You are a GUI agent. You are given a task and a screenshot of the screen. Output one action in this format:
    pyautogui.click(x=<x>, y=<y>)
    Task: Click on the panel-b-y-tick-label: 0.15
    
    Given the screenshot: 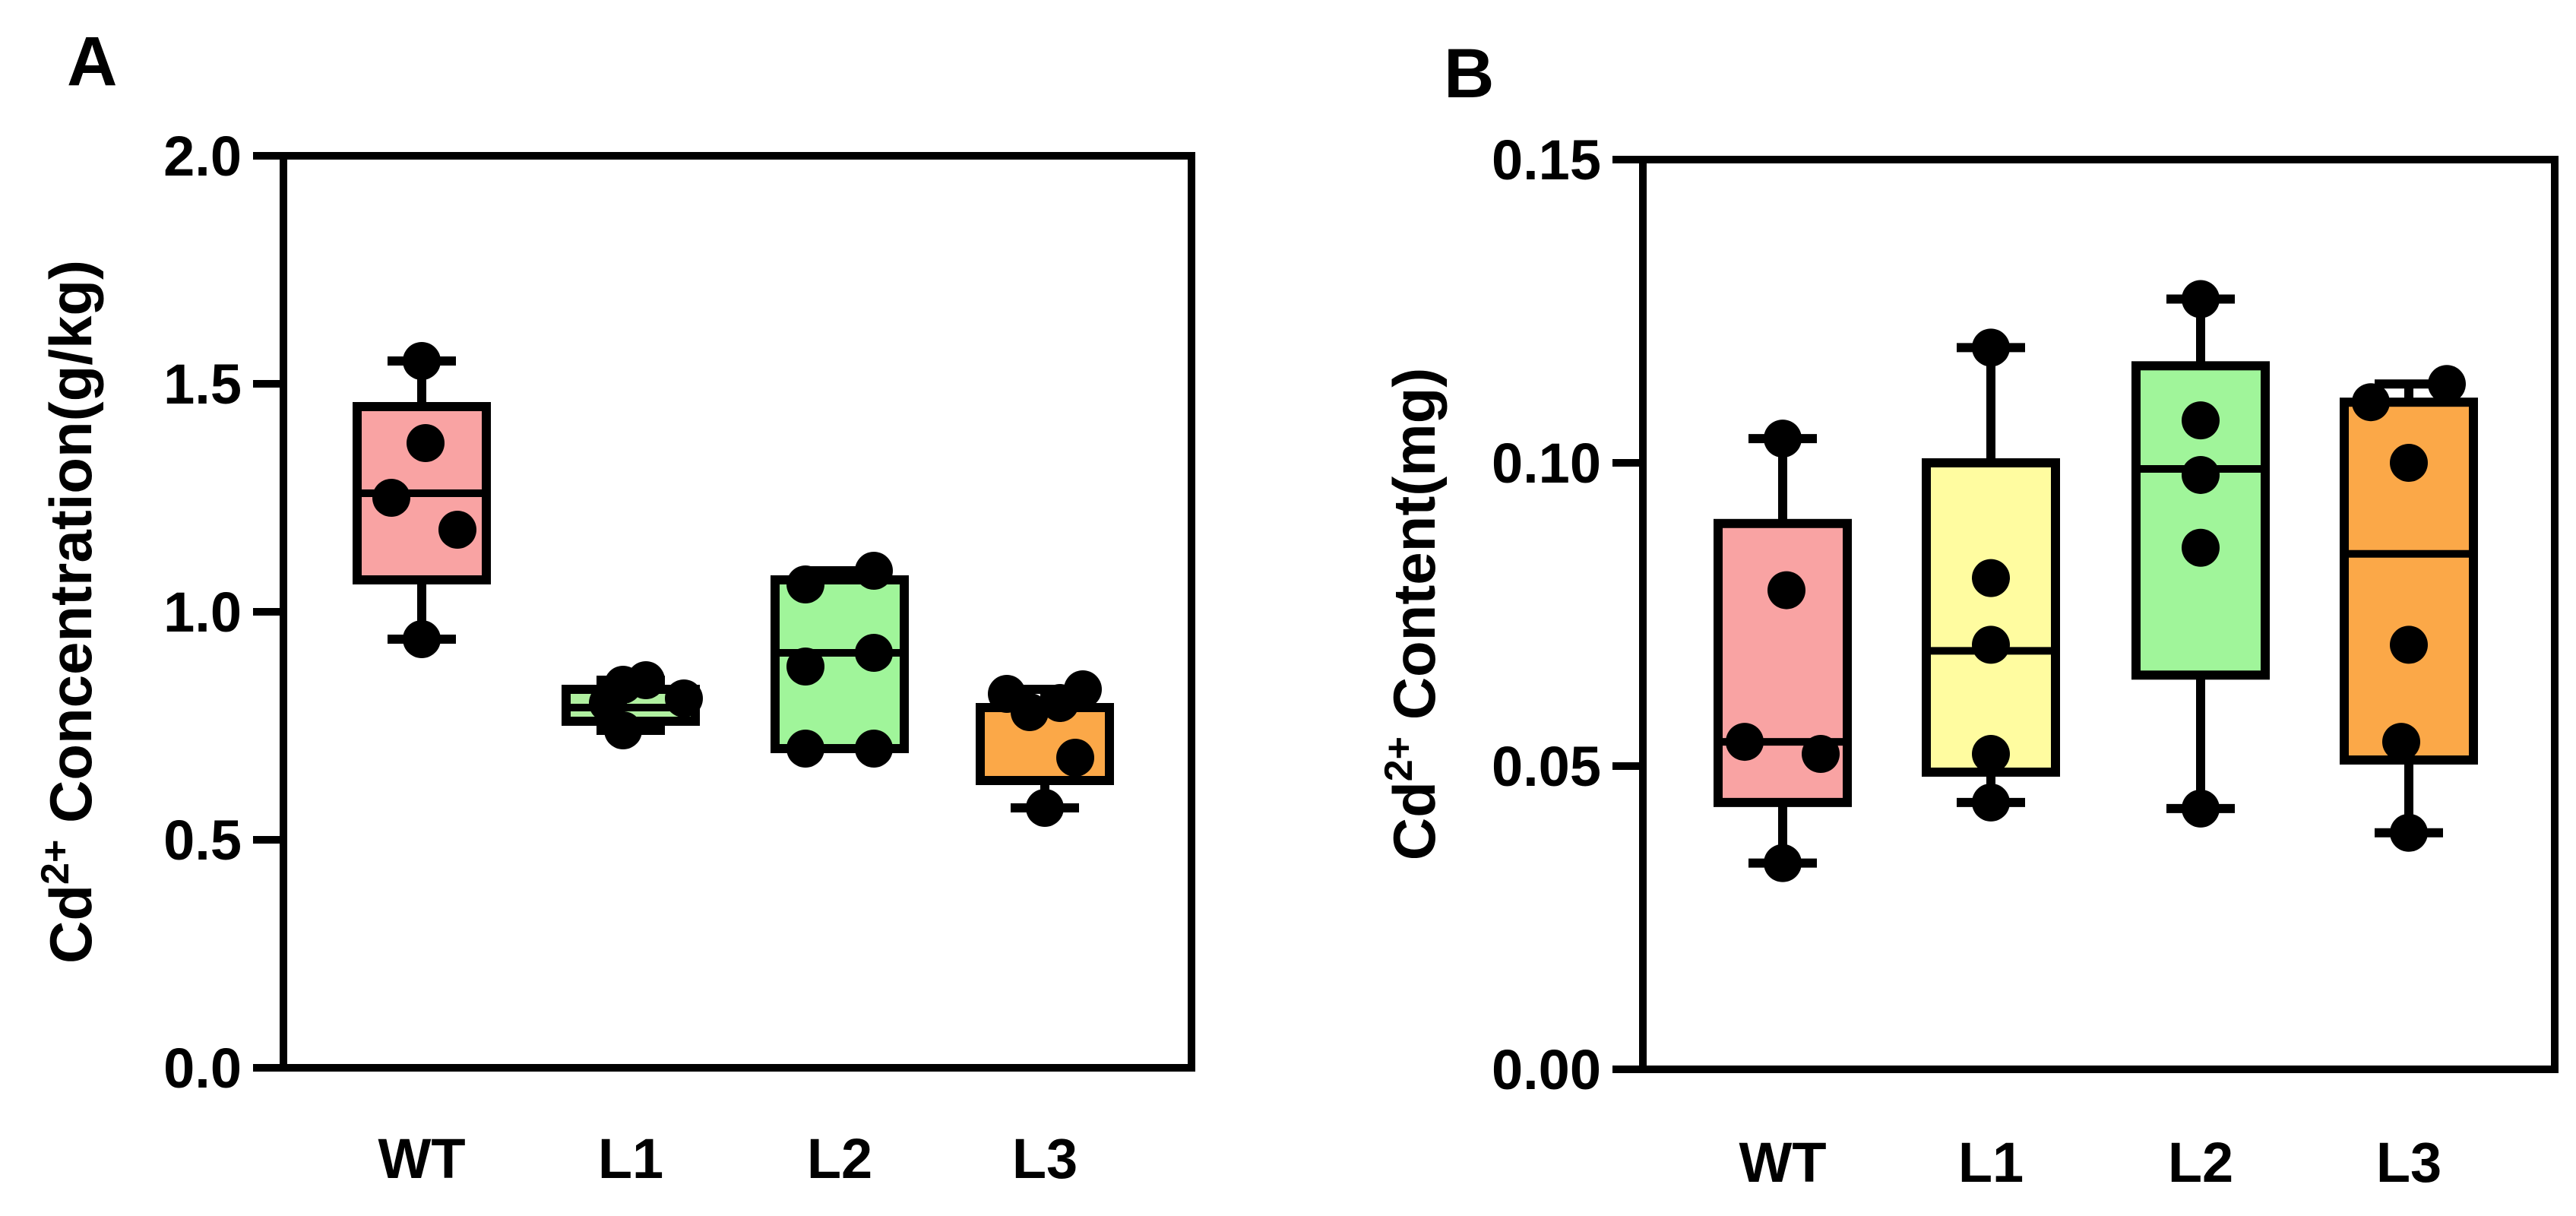 What is the action you would take?
    pyautogui.click(x=1546, y=160)
    